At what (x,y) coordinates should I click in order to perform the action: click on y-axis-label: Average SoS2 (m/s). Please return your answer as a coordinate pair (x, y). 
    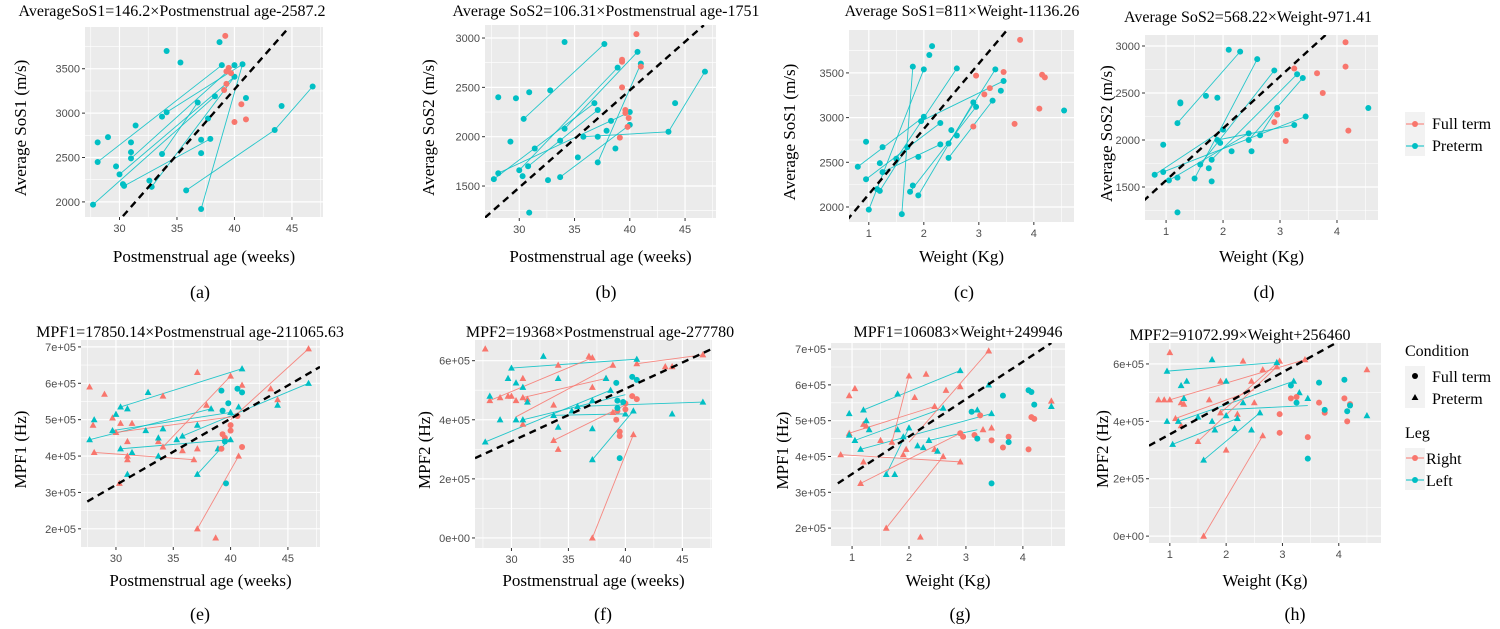
    Looking at the image, I should click on (428, 127).